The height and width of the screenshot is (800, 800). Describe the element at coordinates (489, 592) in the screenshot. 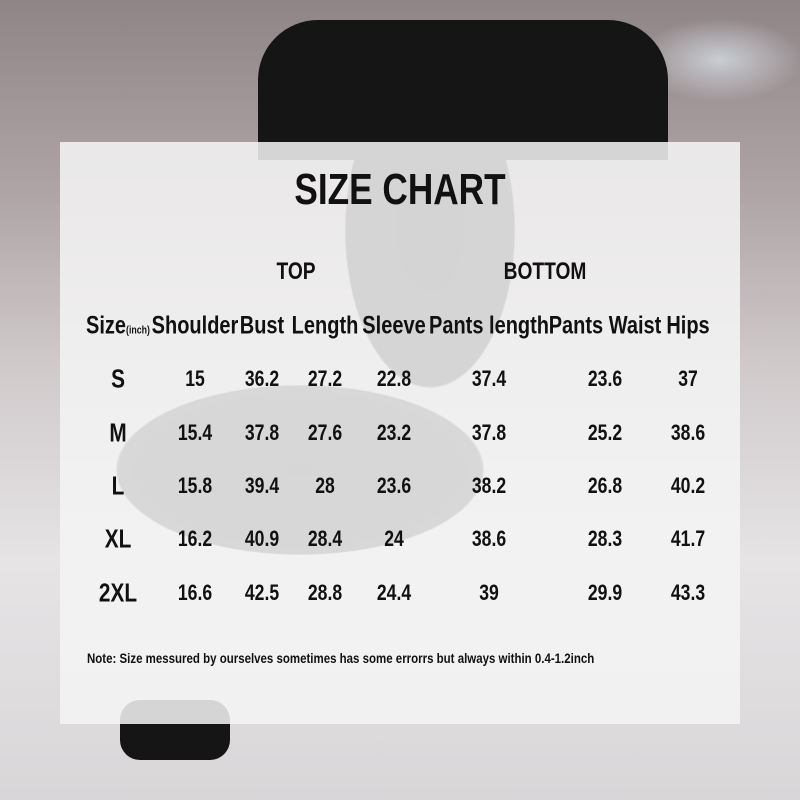

I see `cell-pants-length: 39` at that location.